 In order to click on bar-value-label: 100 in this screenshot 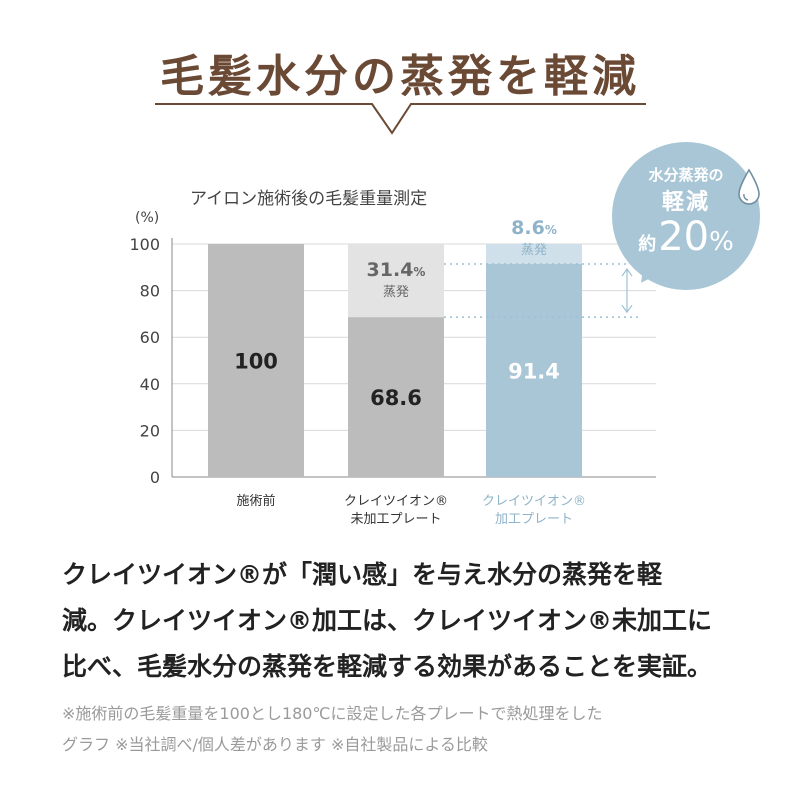, I will do `click(256, 362)`.